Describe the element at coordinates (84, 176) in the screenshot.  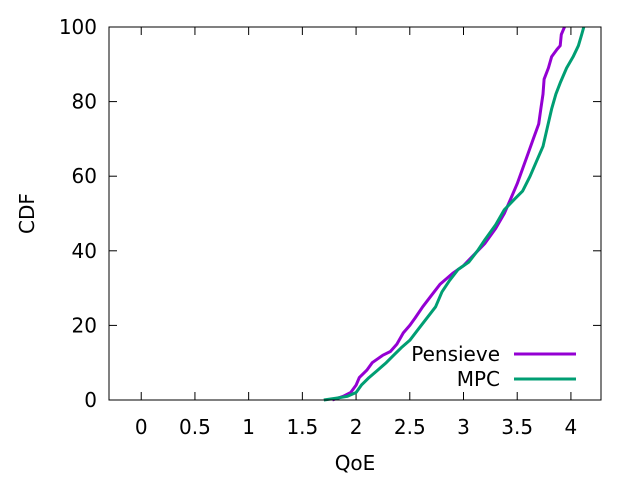
I see `y-tick-label: 60` at that location.